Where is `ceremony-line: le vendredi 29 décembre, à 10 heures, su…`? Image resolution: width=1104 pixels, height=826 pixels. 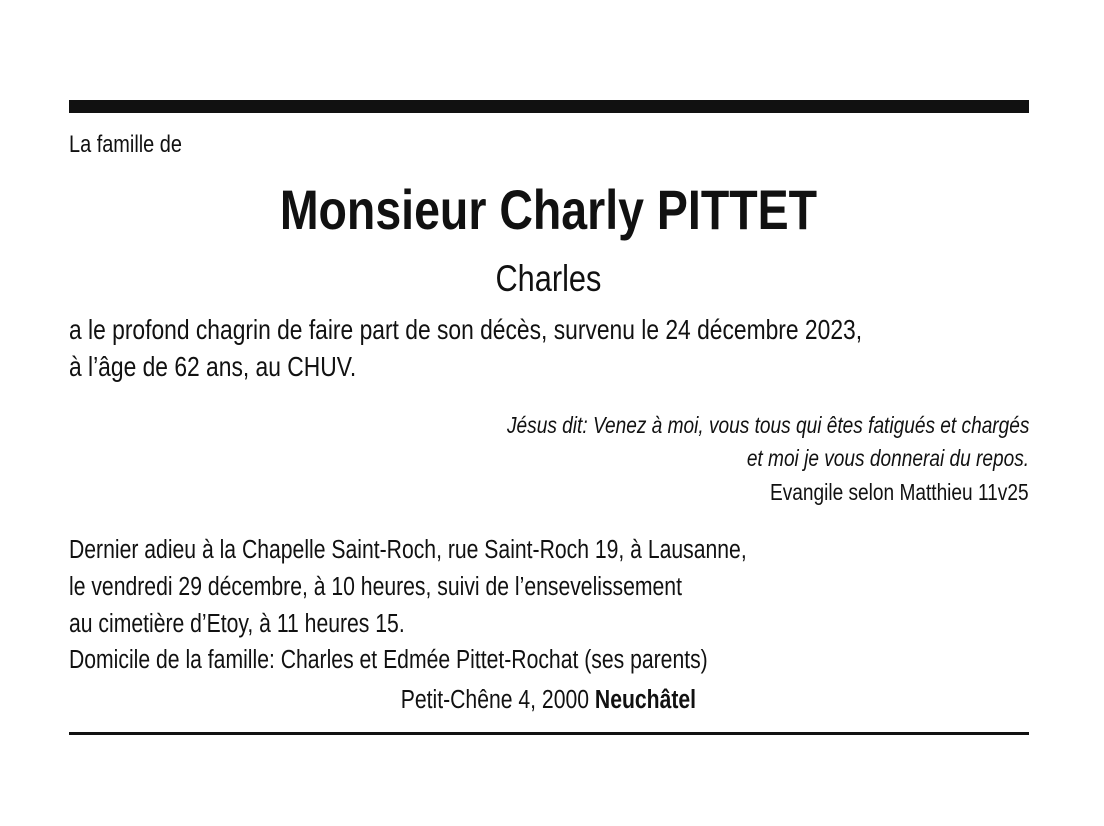
ceremony-line: le vendredi 29 décembre, à 10 heures, su… is located at coordinates (375, 587).